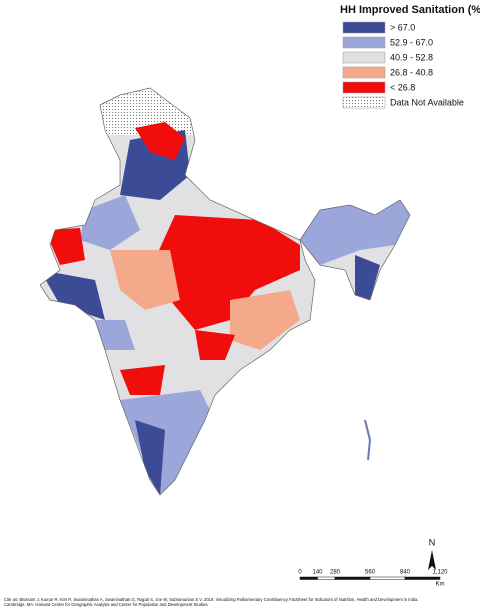 The image size is (480, 610). I want to click on scale-bar: 0 140 280 560 840 1,120 Km, so click(373, 579).